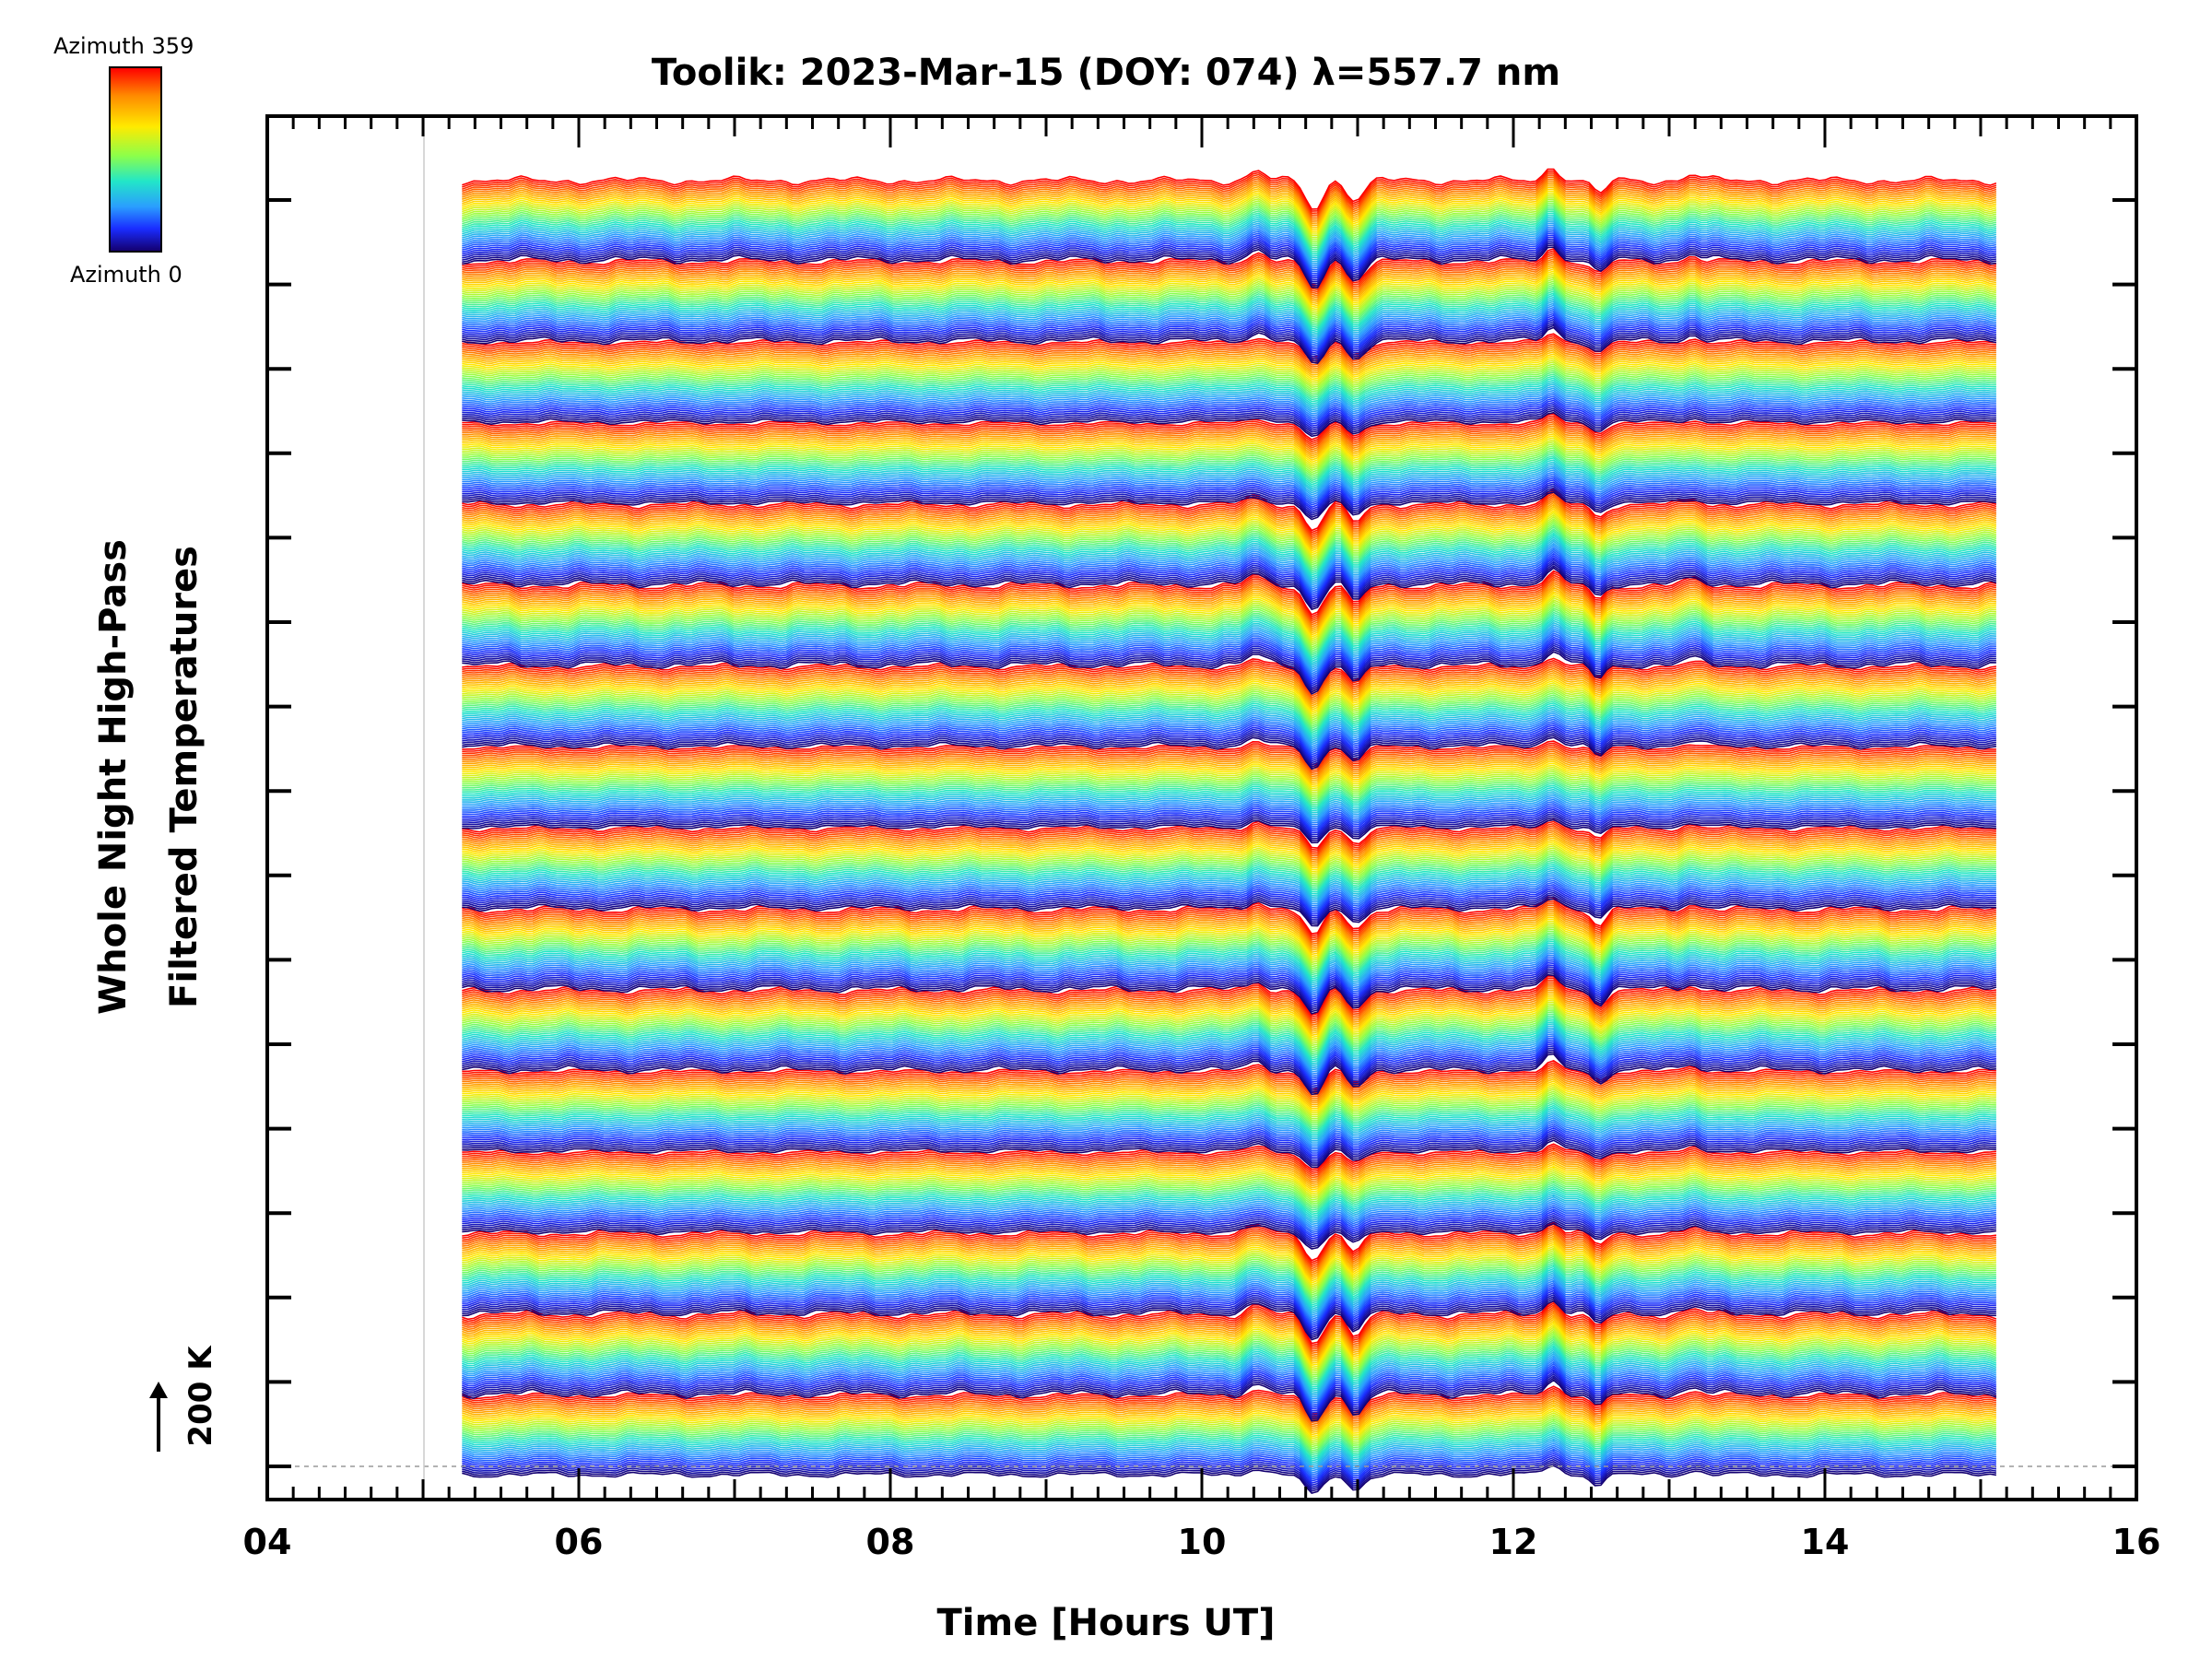 This screenshot has width=2212, height=1659. Describe the element at coordinates (1825, 1542) in the screenshot. I see `x-tick-label: 14` at that location.